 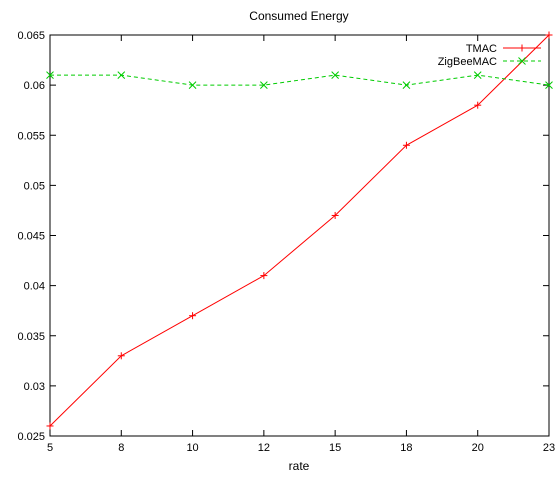 What do you see at coordinates (34, 186) in the screenshot?
I see `y-tick-label: 0.05` at bounding box center [34, 186].